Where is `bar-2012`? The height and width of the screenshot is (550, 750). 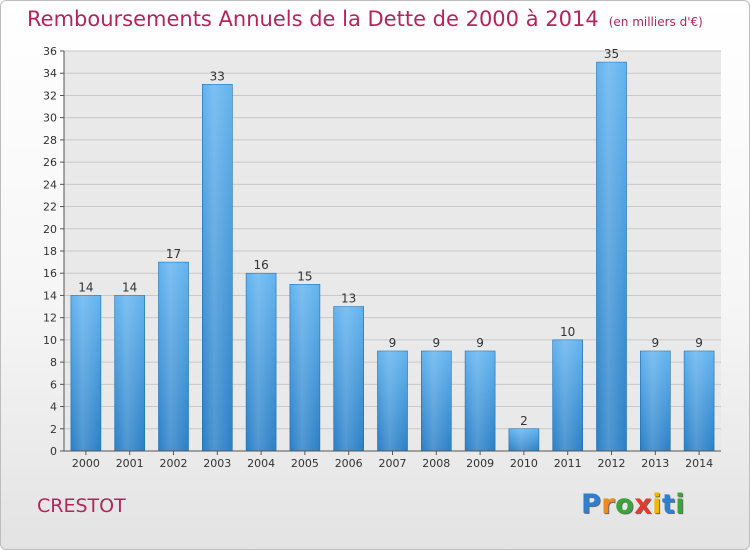
bar-2012 is located at coordinates (611, 256).